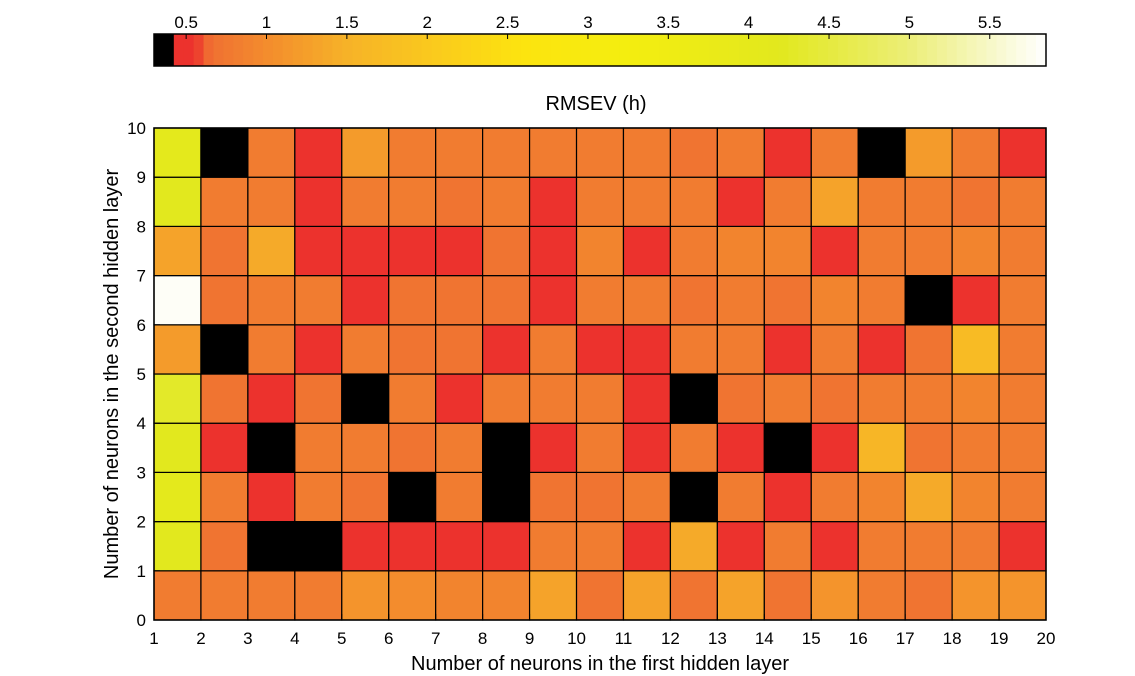 The image size is (1135, 676). Describe the element at coordinates (186, 22) in the screenshot. I see `colorbar-tick-label: 0.5` at that location.